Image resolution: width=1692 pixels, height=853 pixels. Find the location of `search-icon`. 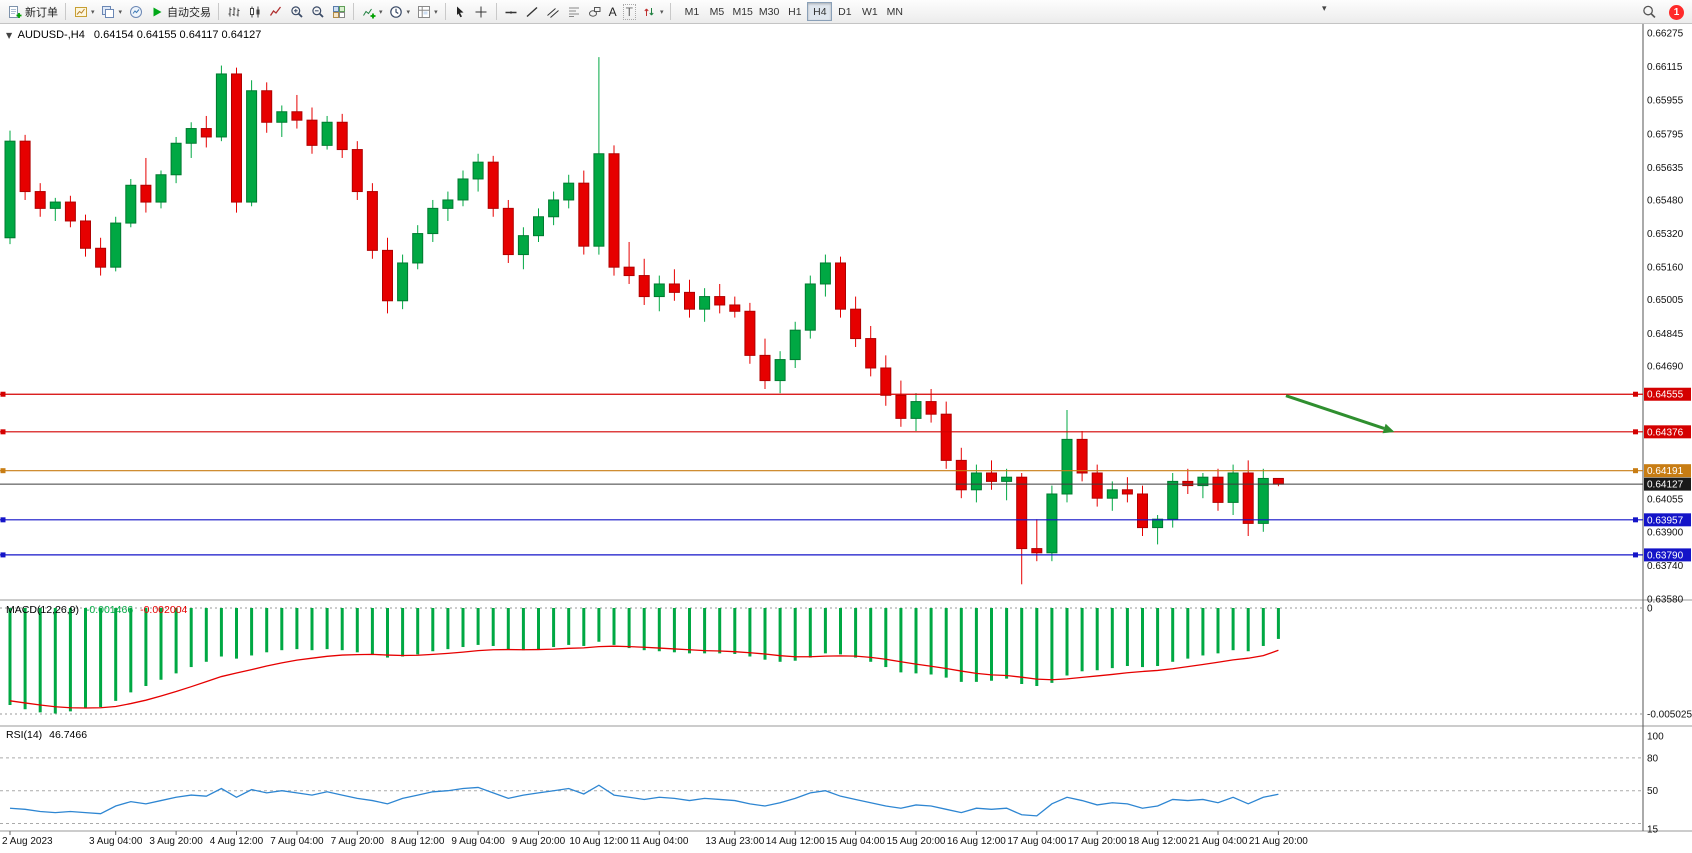

search-icon is located at coordinates (1649, 12).